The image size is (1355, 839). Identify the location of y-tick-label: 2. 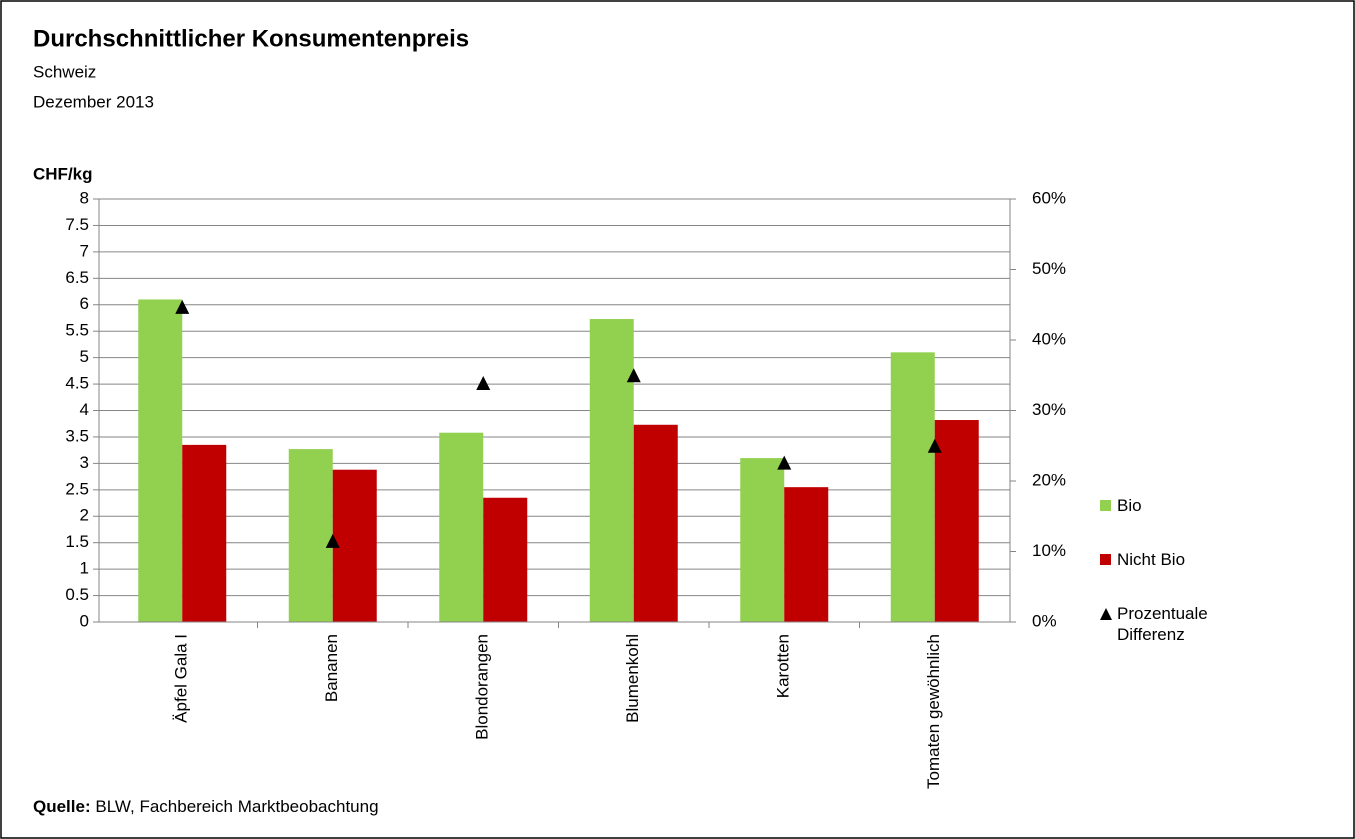
(84, 515).